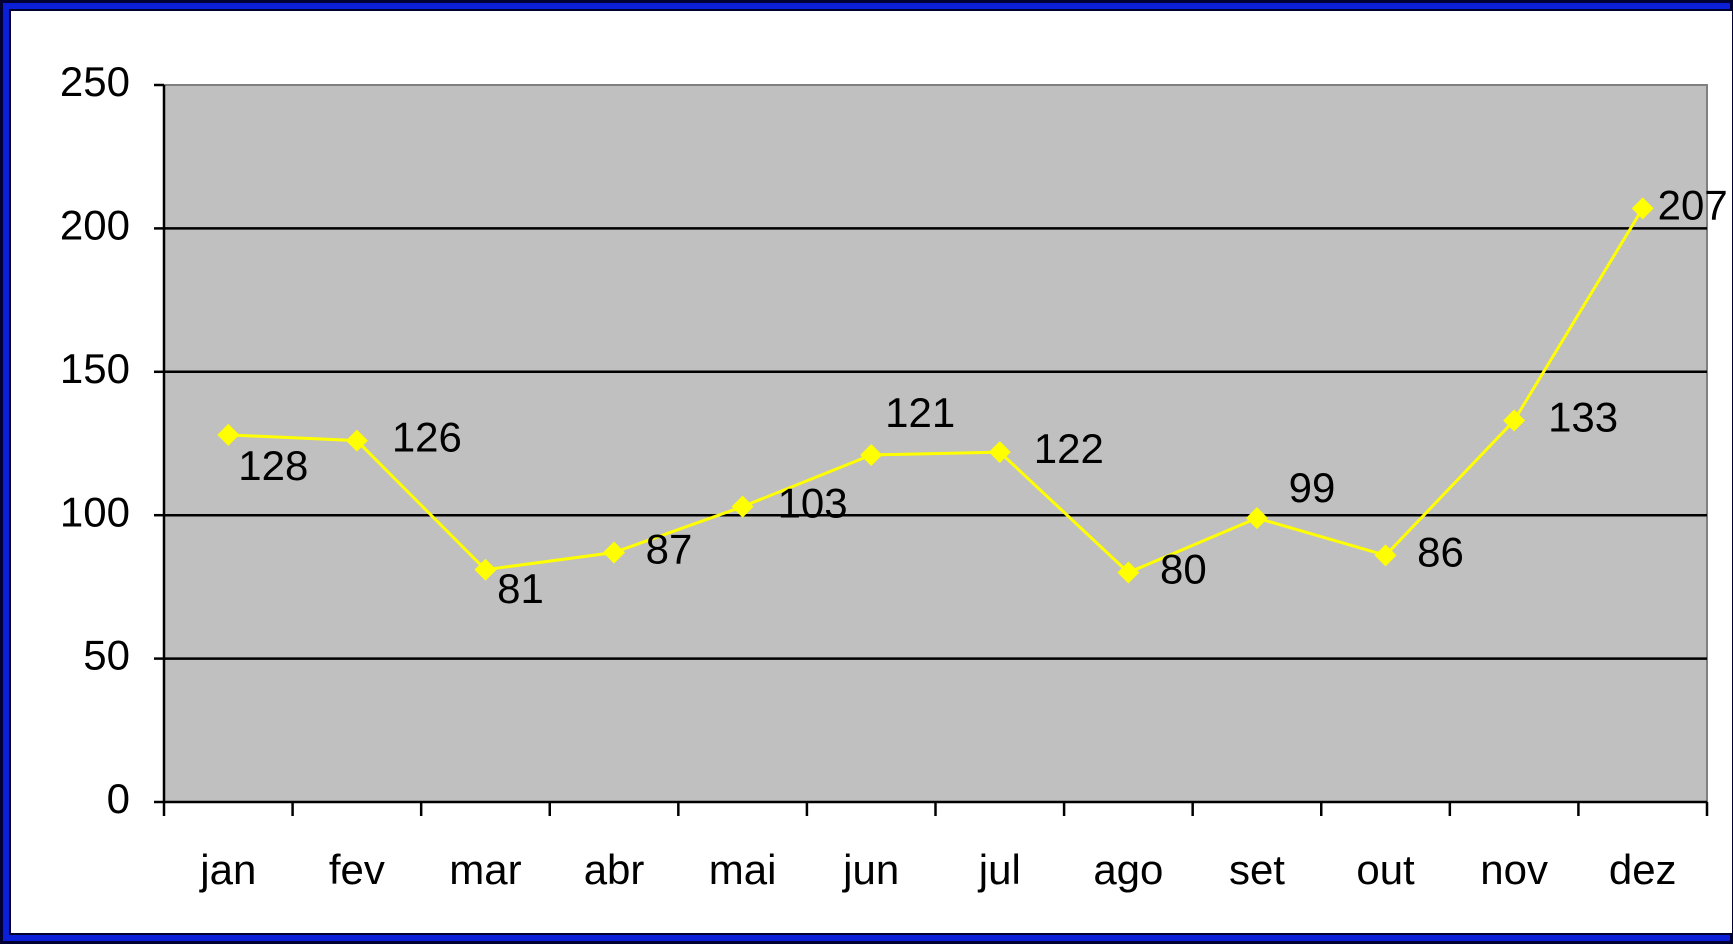  I want to click on data-label: 126, so click(427, 437).